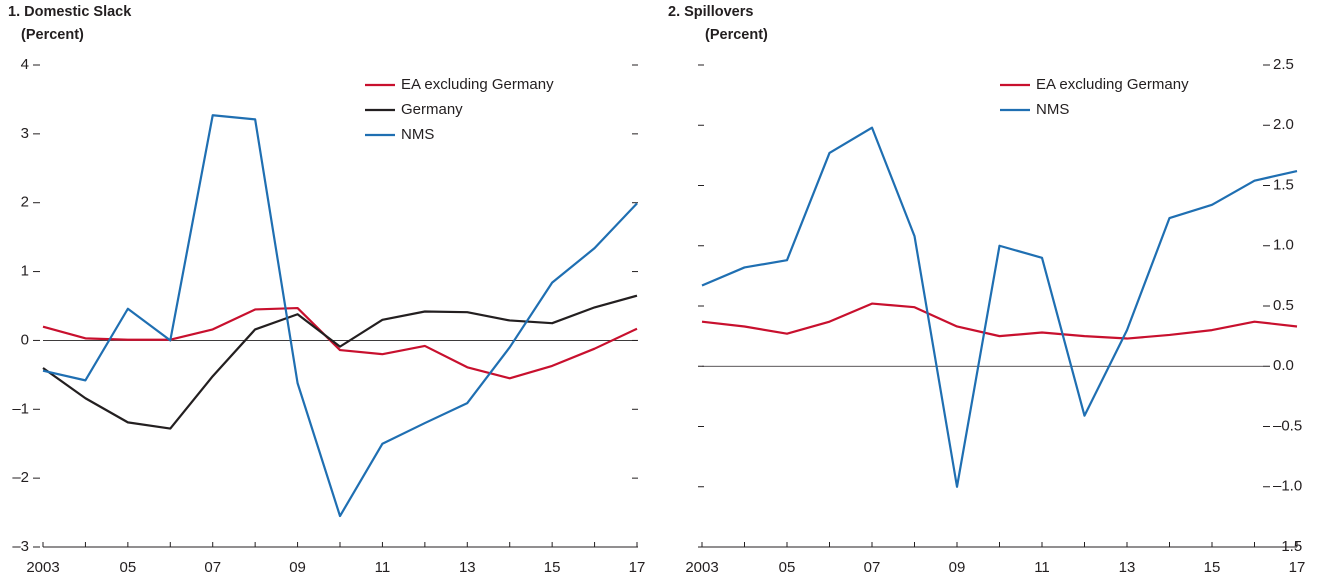  What do you see at coordinates (25, 133) in the screenshot?
I see `y-tick-label: 3` at bounding box center [25, 133].